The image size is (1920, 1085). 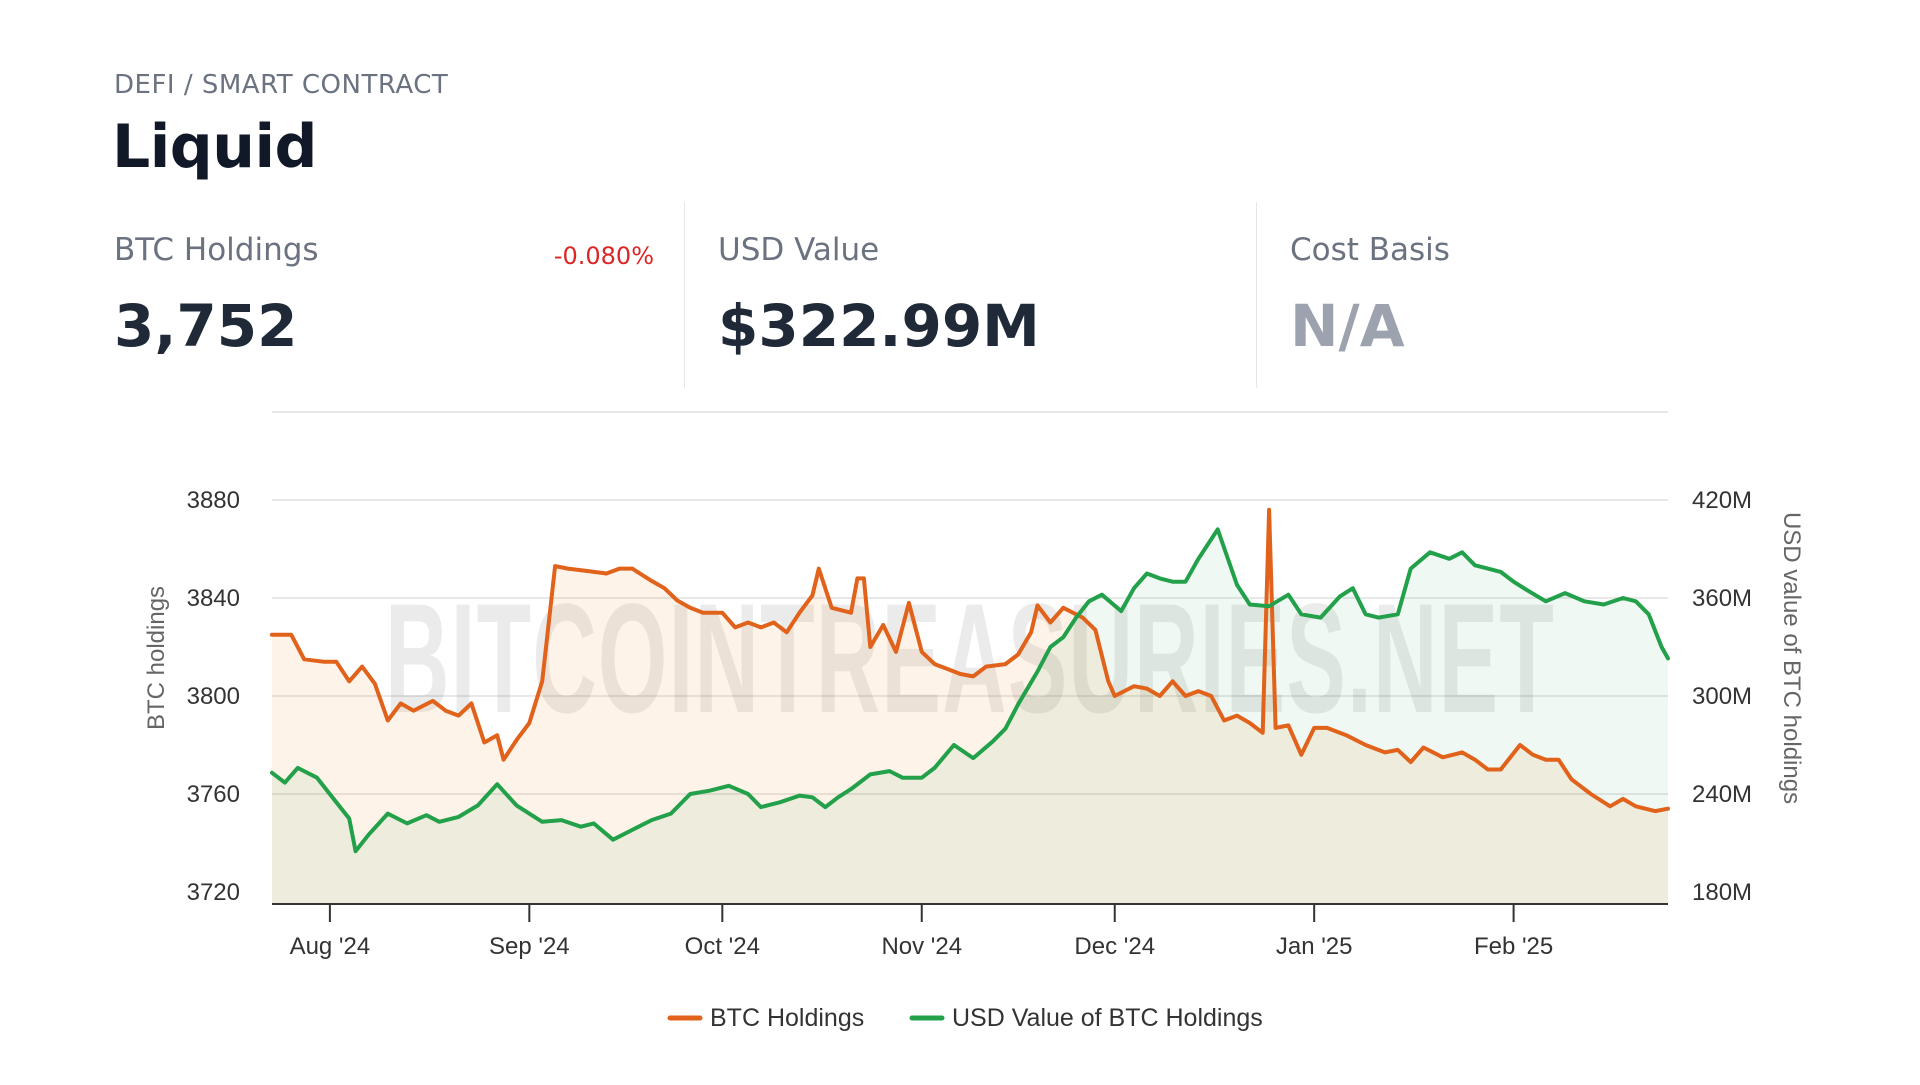 I want to click on y-left-tick-label: 3760, so click(x=213, y=794).